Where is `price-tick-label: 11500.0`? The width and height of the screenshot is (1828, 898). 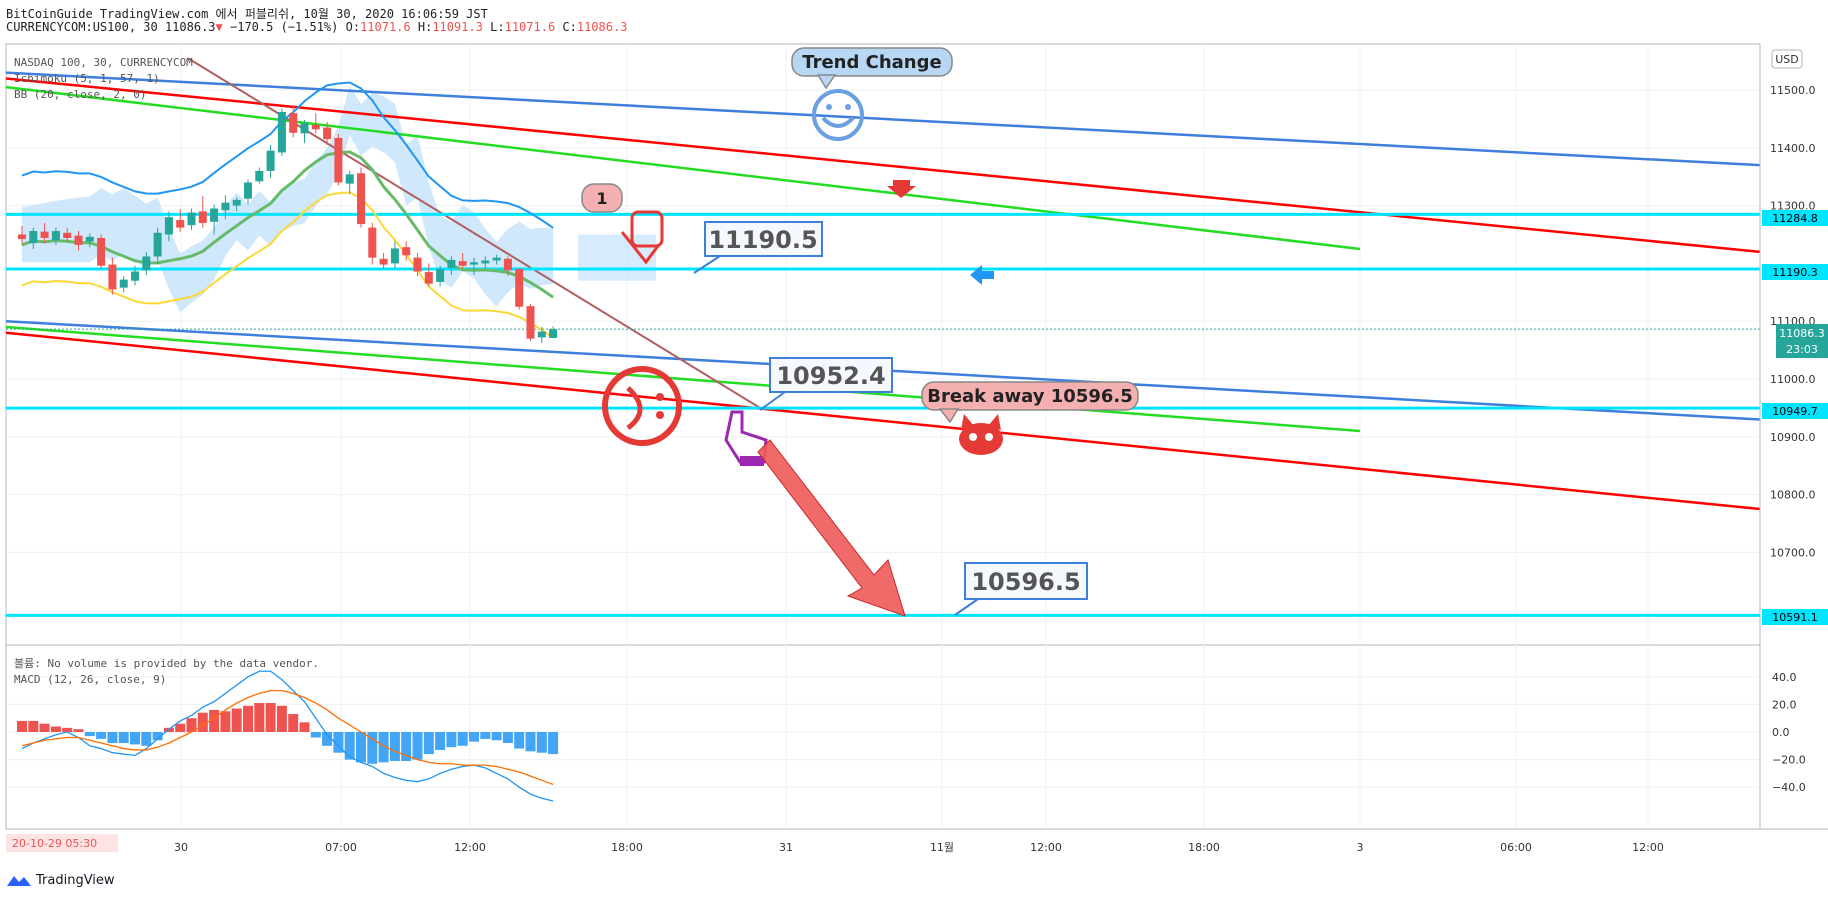
price-tick-label: 11500.0 is located at coordinates (1793, 90).